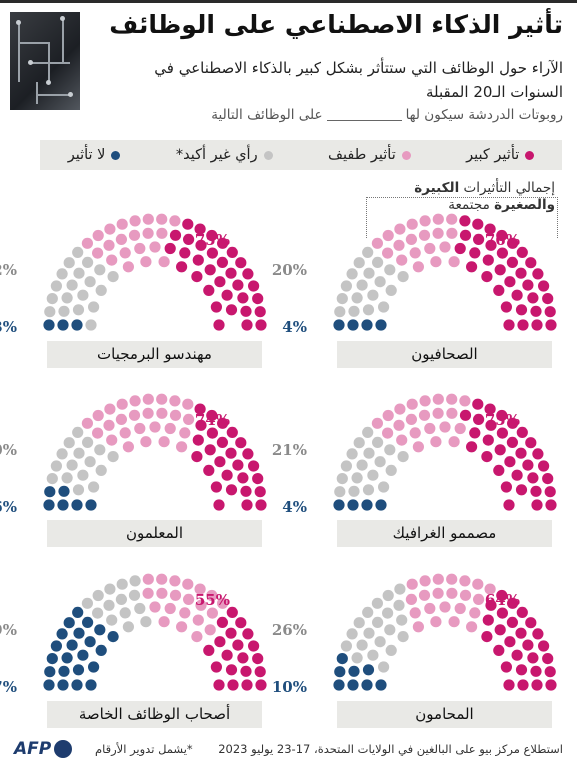 The width and height of the screenshot is (577, 768). Describe the element at coordinates (212, 240) in the screenshot. I see `combined-impact-label: 75%` at that location.